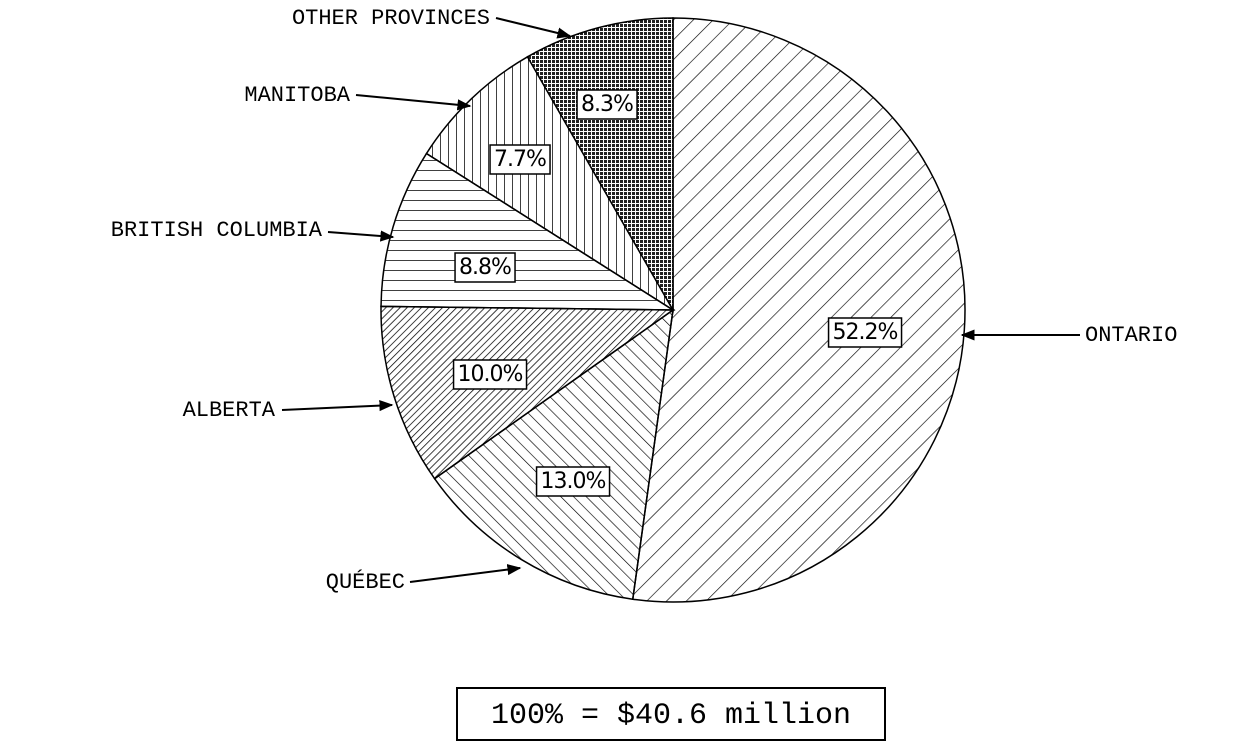 This screenshot has width=1239, height=754. Describe the element at coordinates (297, 95) in the screenshot. I see `category-label: MANITOBA` at that location.